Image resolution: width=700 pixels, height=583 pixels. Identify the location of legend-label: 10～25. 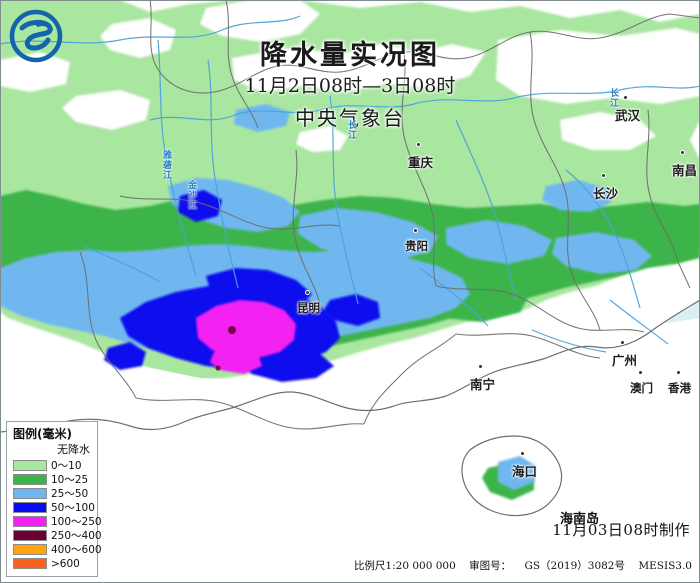
(70, 480).